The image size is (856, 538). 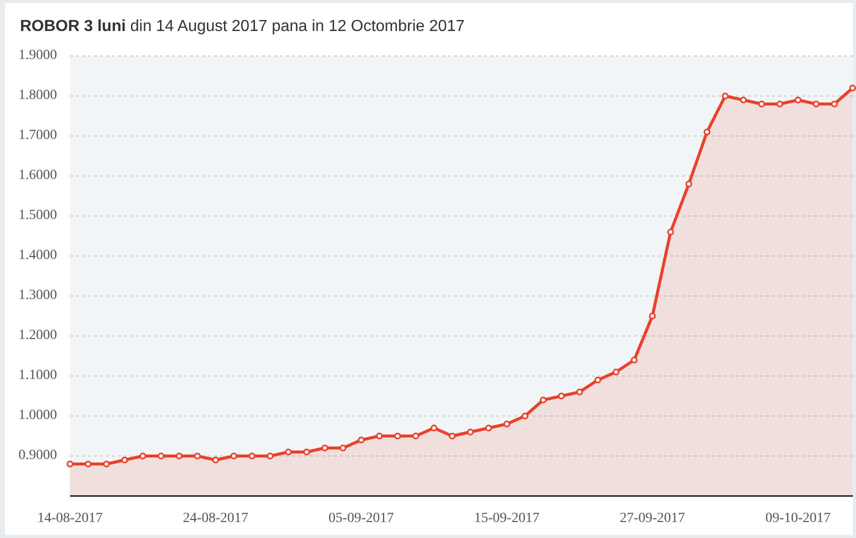 What do you see at coordinates (297, 26) in the screenshot?
I see `chart-subtitle: din 14 August 2017 pana in 12 Octombrie 2017` at bounding box center [297, 26].